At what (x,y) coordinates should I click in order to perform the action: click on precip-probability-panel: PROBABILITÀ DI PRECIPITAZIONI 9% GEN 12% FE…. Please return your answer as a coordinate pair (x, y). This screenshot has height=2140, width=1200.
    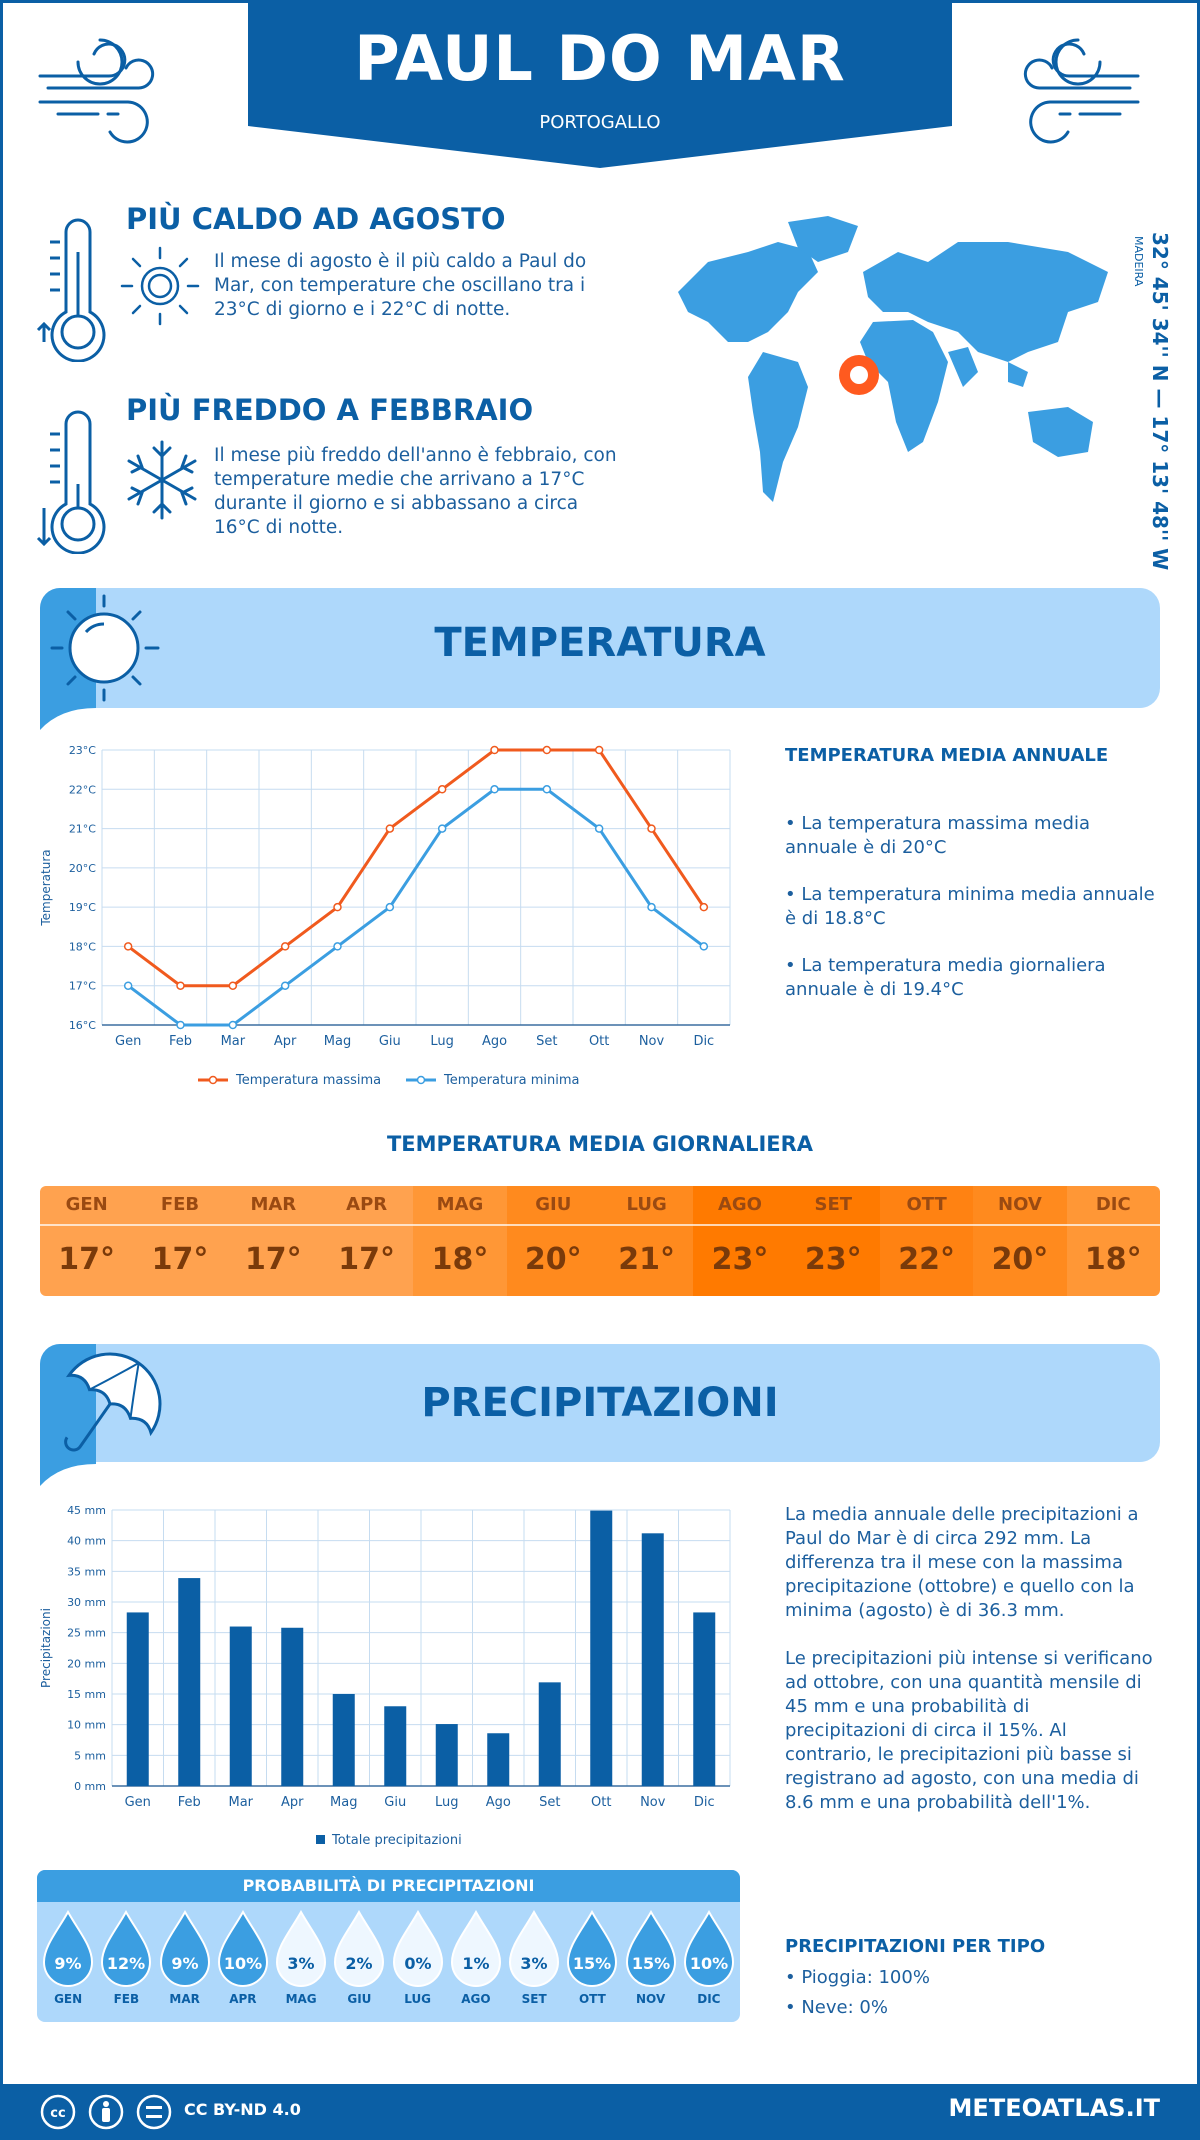
    Looking at the image, I should click on (388, 1946).